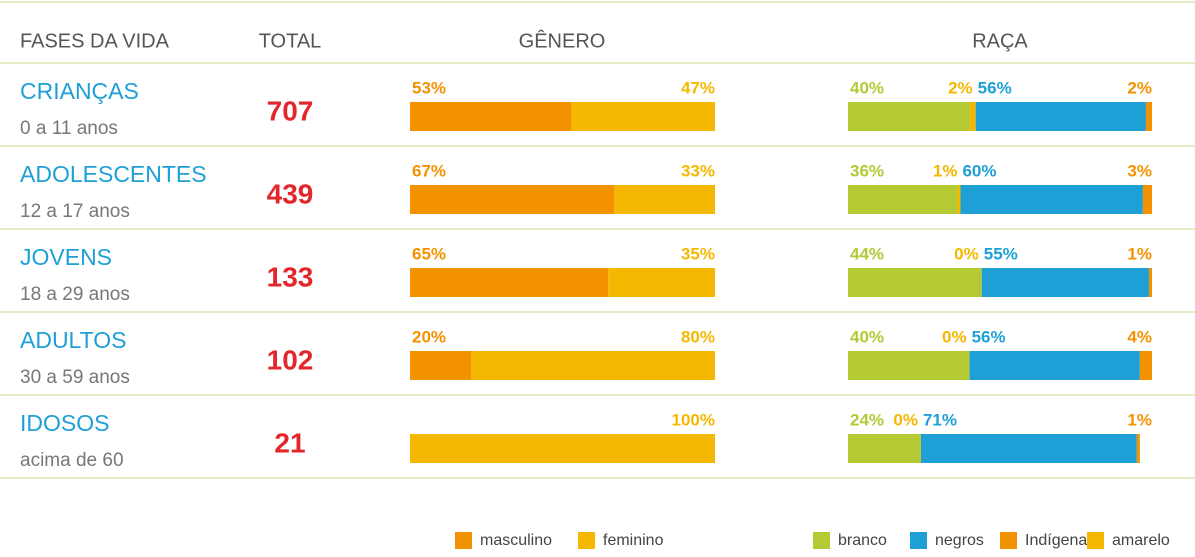  I want to click on header: FASES DA VIDA, so click(95, 41).